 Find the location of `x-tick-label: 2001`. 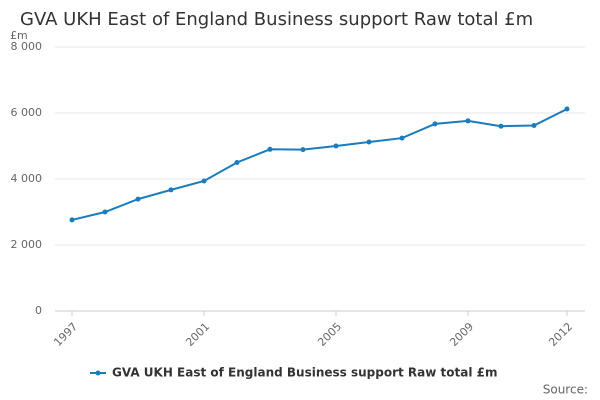

x-tick-label: 2001 is located at coordinates (197, 334).